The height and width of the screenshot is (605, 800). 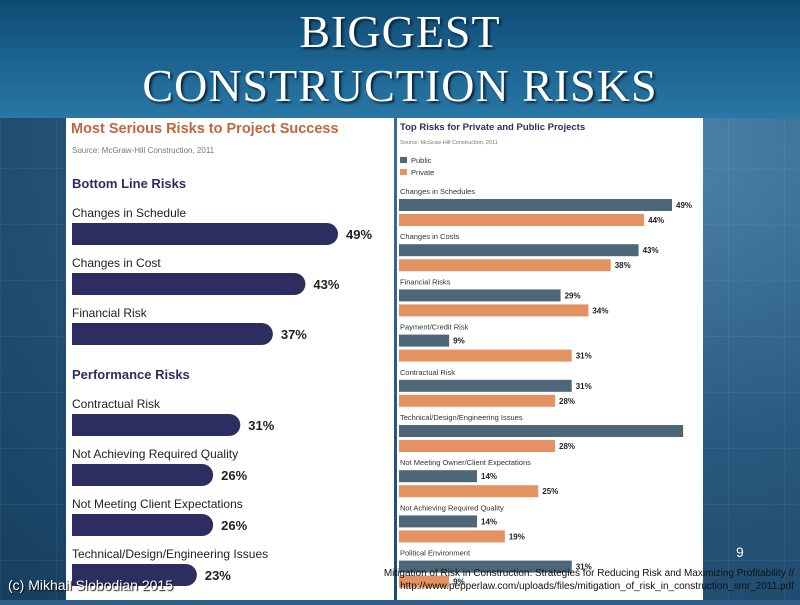 I want to click on left-value-label: 37%, so click(x=294, y=334).